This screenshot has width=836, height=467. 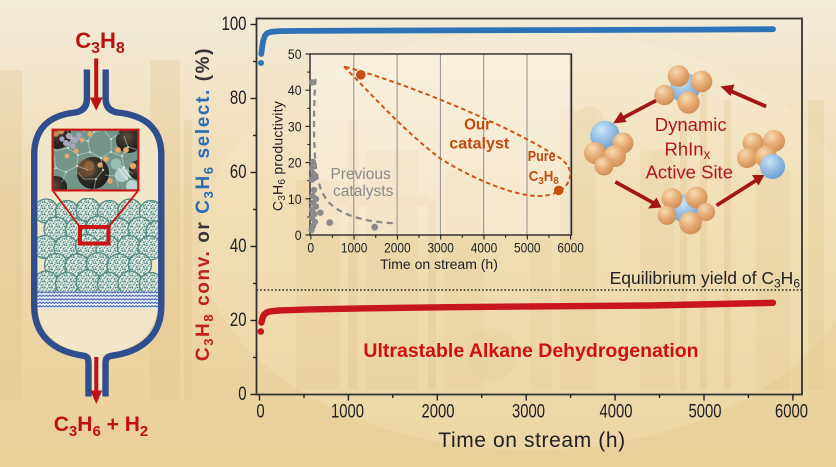 What do you see at coordinates (687, 151) in the screenshot?
I see `svg-text: RhInx` at bounding box center [687, 151].